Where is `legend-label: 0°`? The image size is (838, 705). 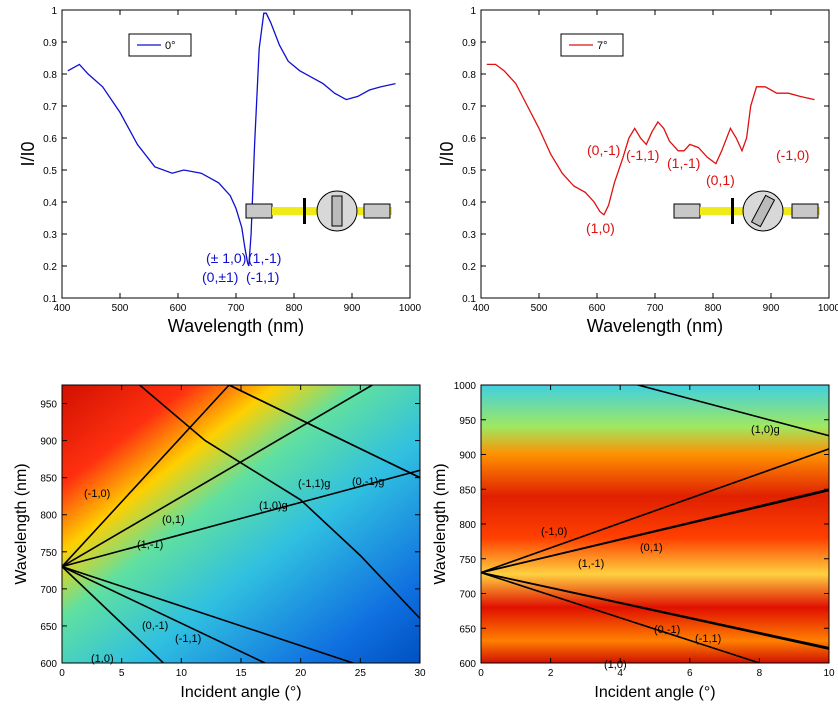
legend-label: 0° is located at coordinates (170, 46).